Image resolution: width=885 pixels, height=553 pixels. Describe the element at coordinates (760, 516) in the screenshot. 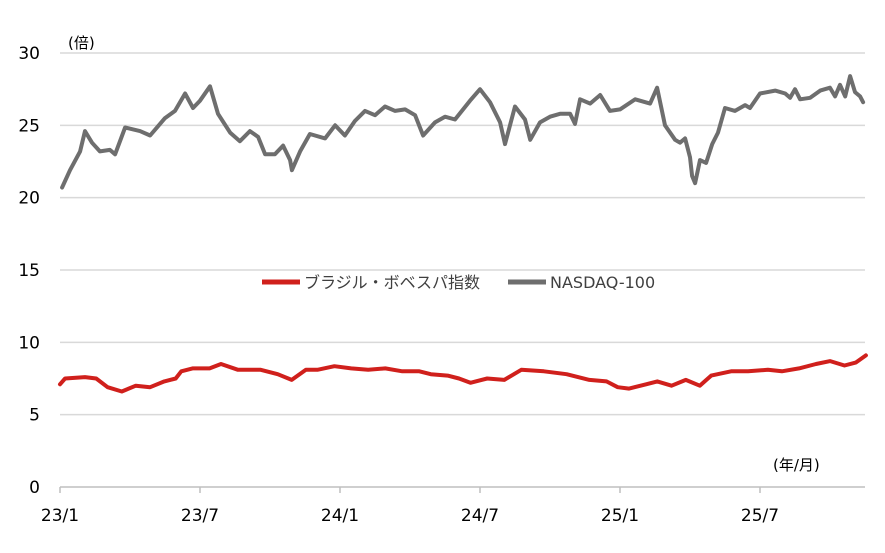

I see `x-tick-label: 25/7` at that location.